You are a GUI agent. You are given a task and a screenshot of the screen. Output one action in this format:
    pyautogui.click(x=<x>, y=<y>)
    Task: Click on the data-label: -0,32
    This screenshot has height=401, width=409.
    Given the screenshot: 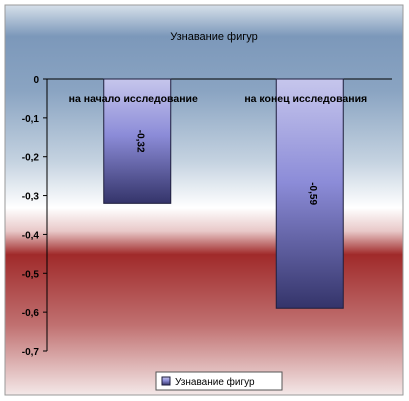 What is the action you would take?
    pyautogui.click(x=139, y=141)
    